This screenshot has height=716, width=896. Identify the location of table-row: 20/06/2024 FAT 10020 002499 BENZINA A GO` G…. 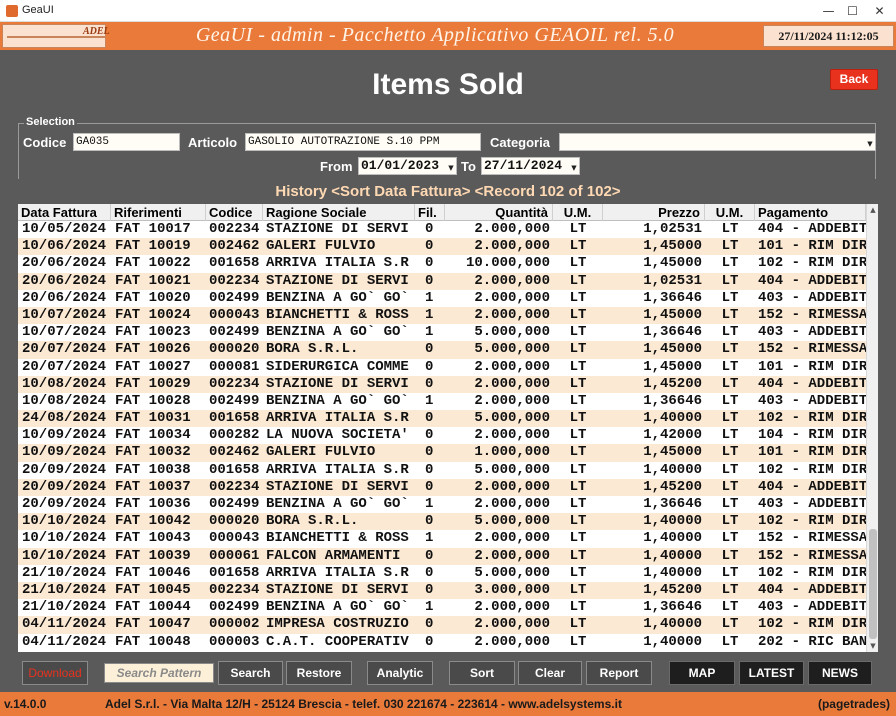
(442, 298).